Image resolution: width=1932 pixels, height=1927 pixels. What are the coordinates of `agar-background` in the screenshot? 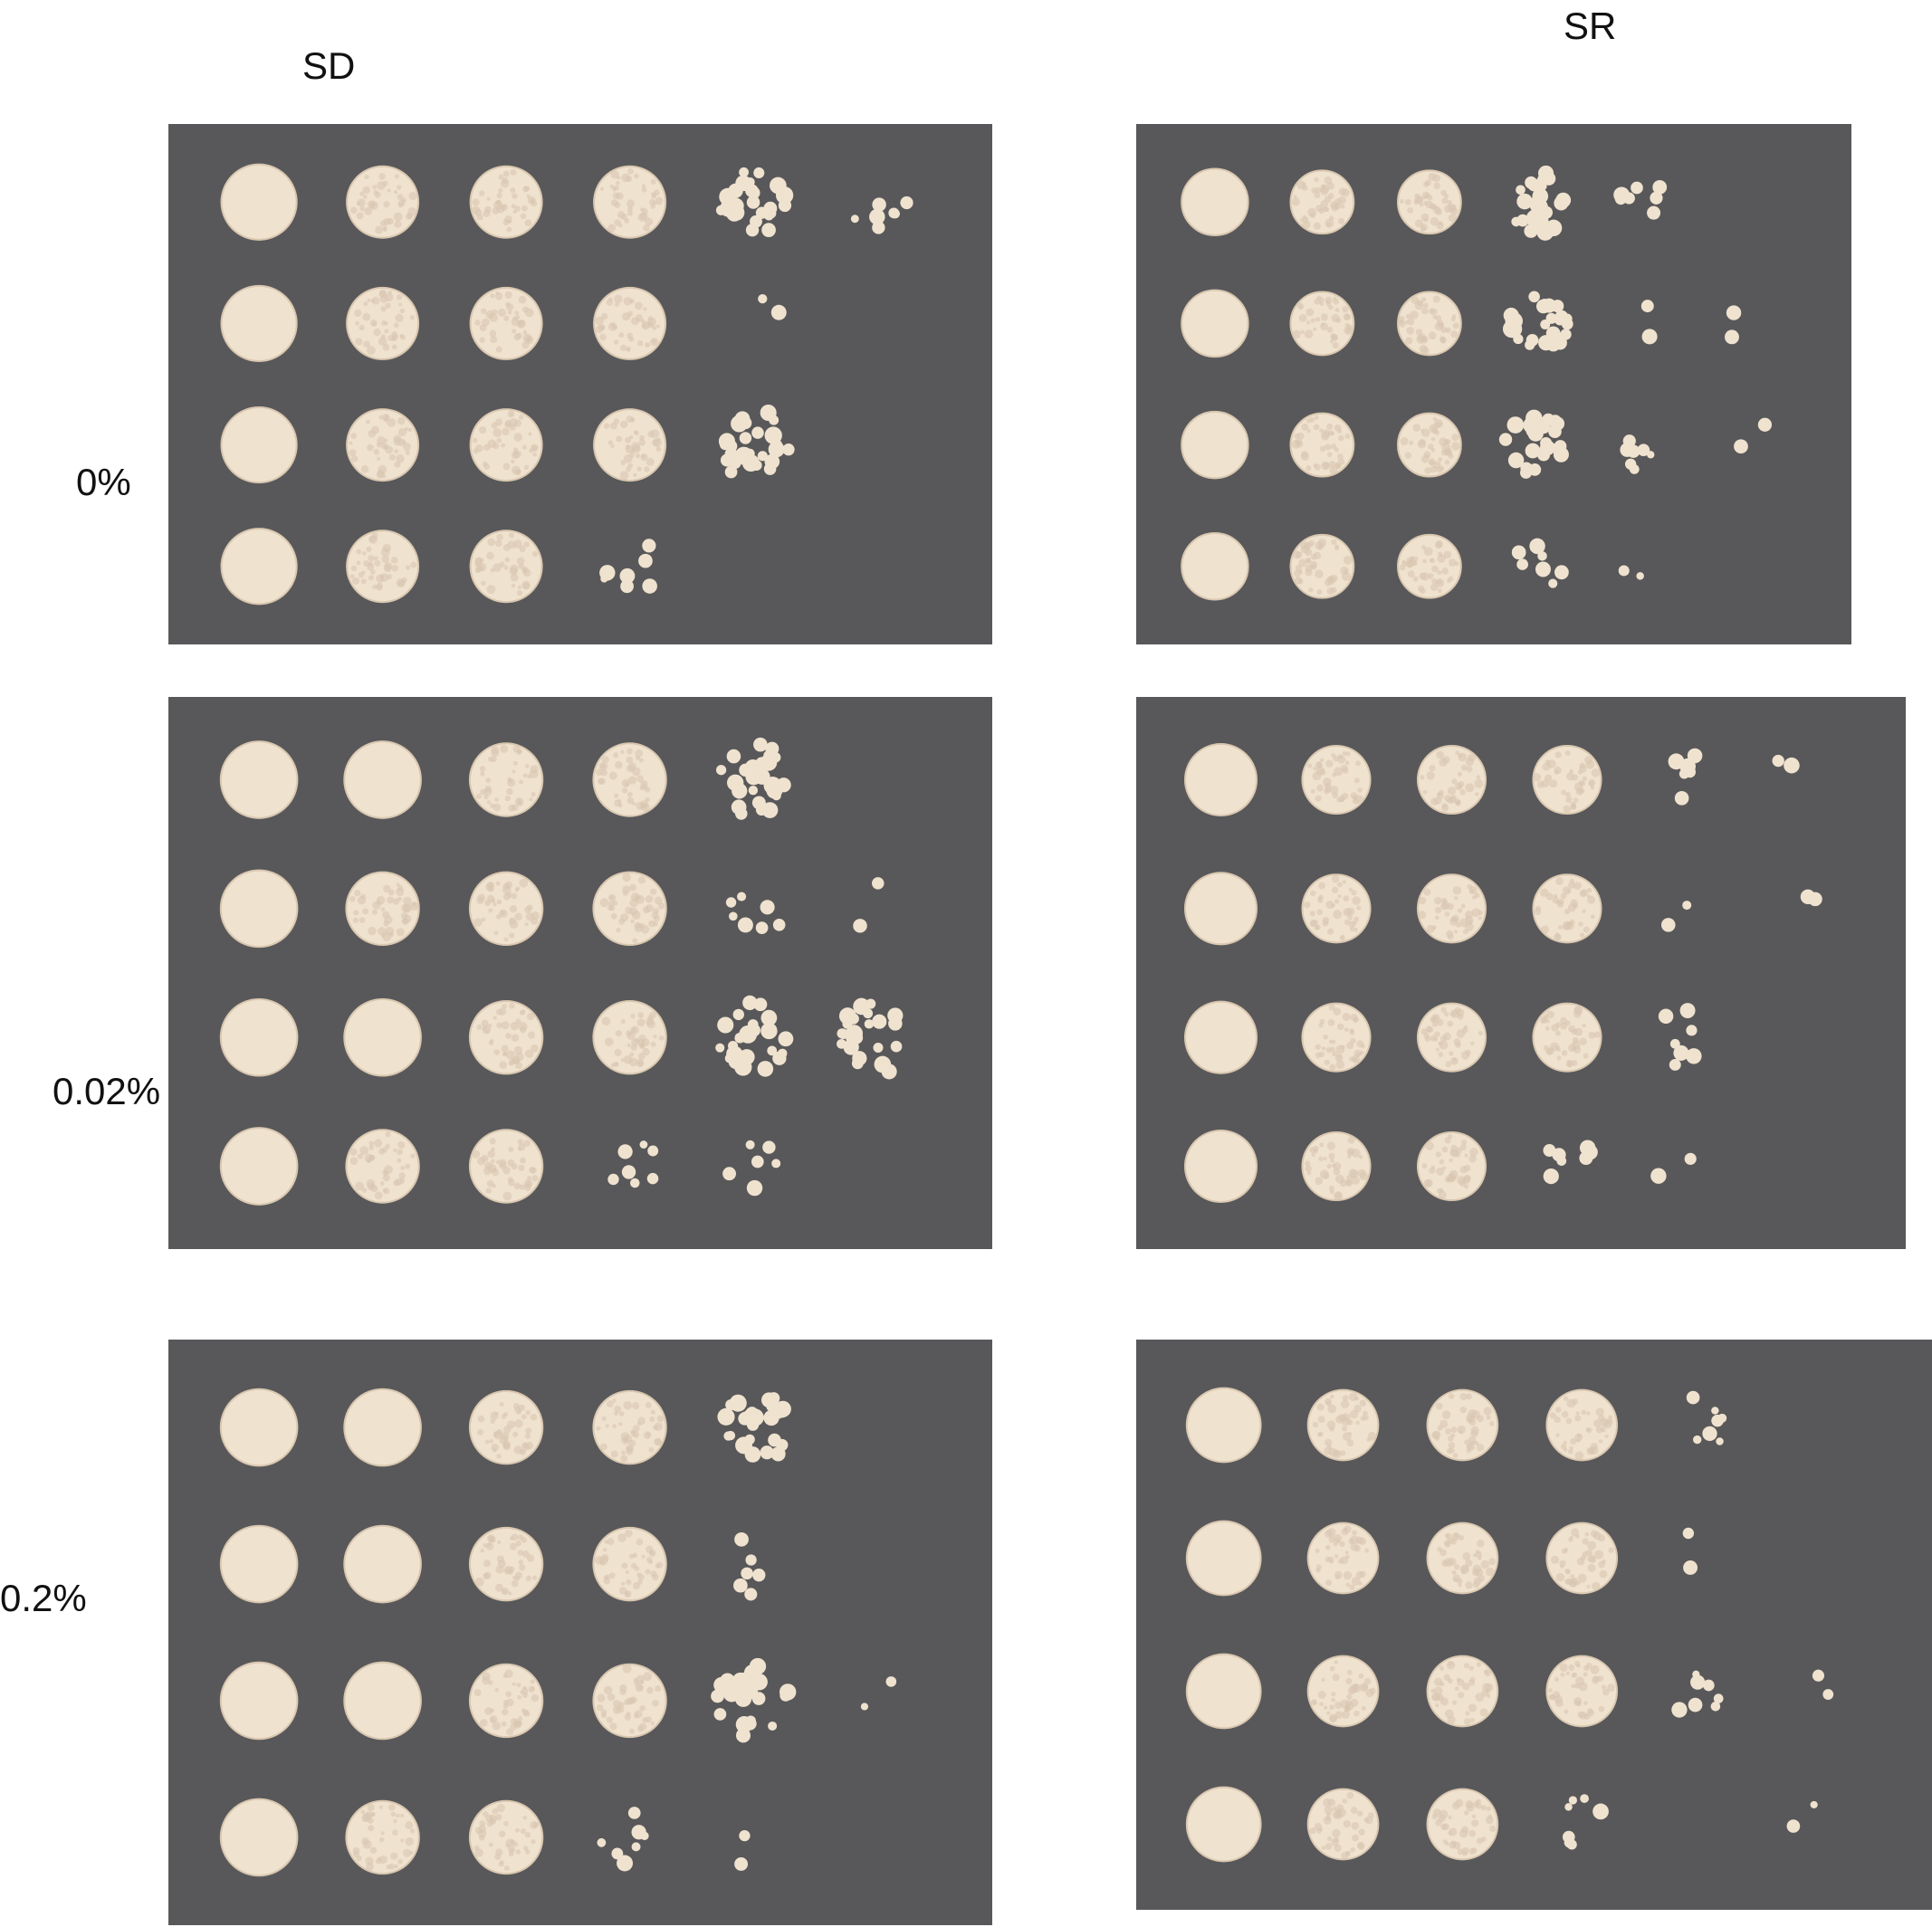 It's located at (580, 384).